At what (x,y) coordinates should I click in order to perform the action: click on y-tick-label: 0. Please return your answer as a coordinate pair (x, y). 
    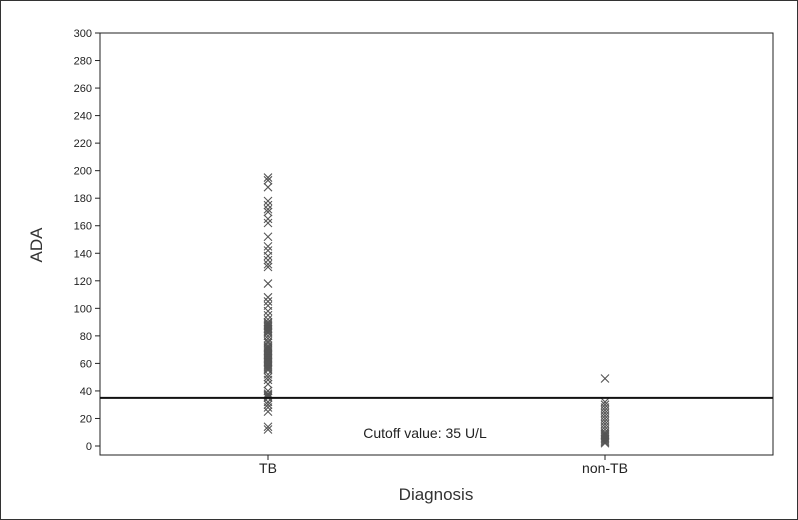
    Looking at the image, I should click on (89, 447).